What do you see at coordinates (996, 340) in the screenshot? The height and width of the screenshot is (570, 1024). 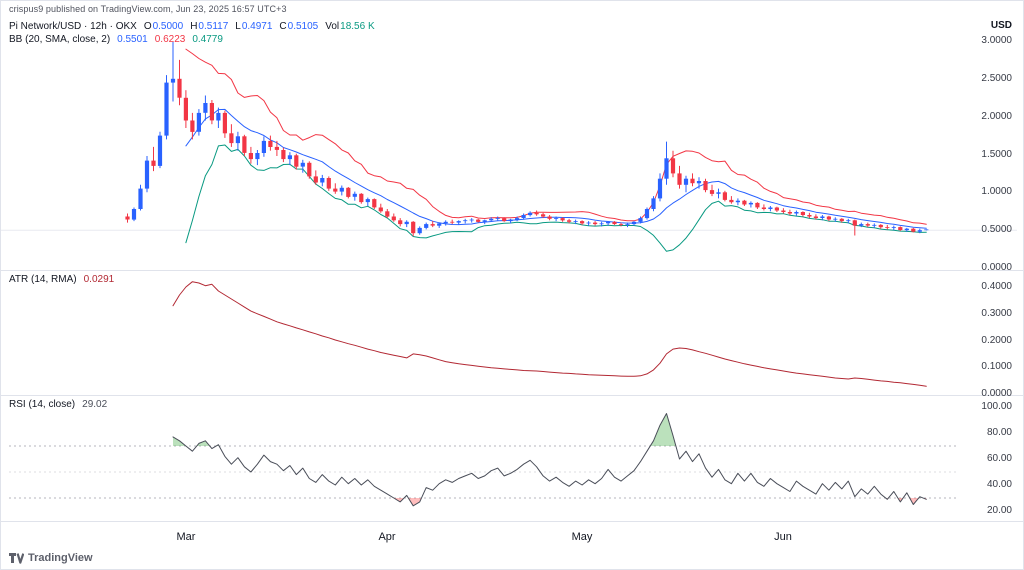 I see `y-axis-tick: 0.2000` at bounding box center [996, 340].